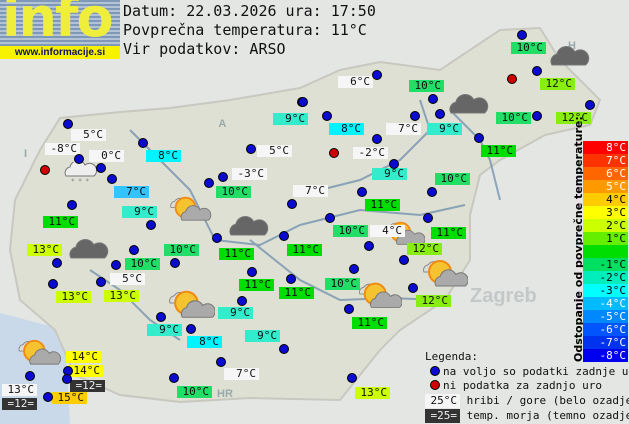 This screenshot has height=424, width=629. Describe the element at coordinates (355, 82) in the screenshot. I see `station-temperature-label: 6°C` at that location.